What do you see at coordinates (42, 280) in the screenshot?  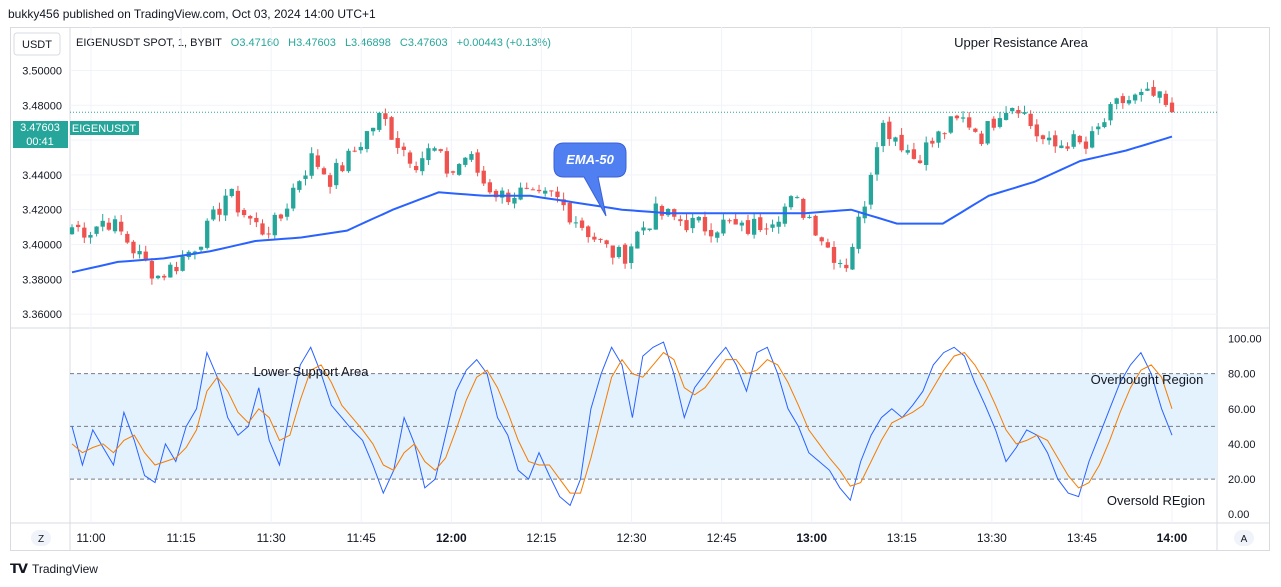 I see `price-tick-label: 3.38000` at bounding box center [42, 280].